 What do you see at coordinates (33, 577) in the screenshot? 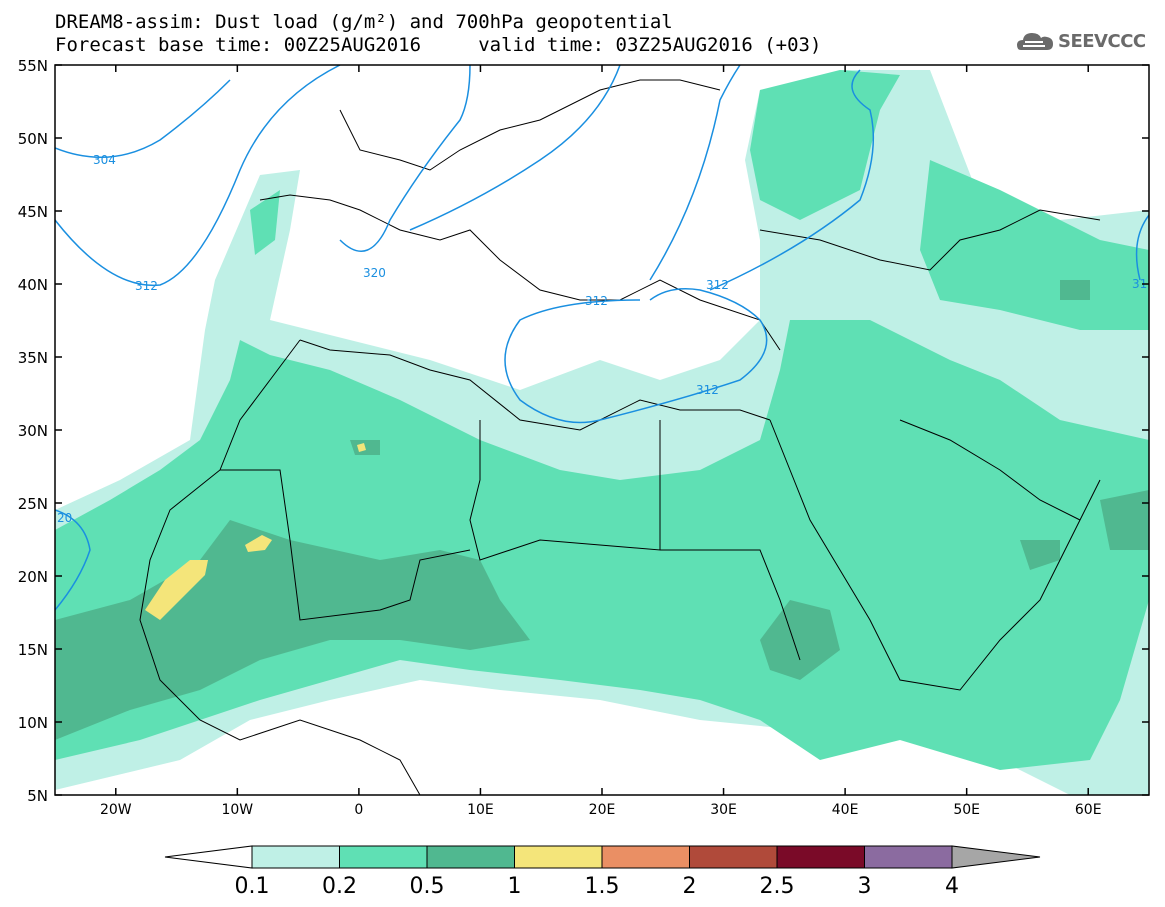
I see `lat-tick-label: 20N` at bounding box center [33, 577].